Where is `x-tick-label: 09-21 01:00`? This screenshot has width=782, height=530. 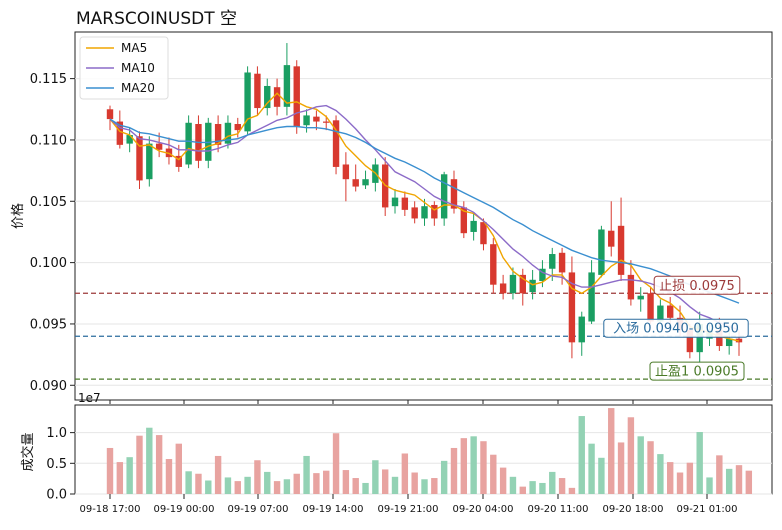 x-tick-label: 09-21 01:00 is located at coordinates (706, 509).